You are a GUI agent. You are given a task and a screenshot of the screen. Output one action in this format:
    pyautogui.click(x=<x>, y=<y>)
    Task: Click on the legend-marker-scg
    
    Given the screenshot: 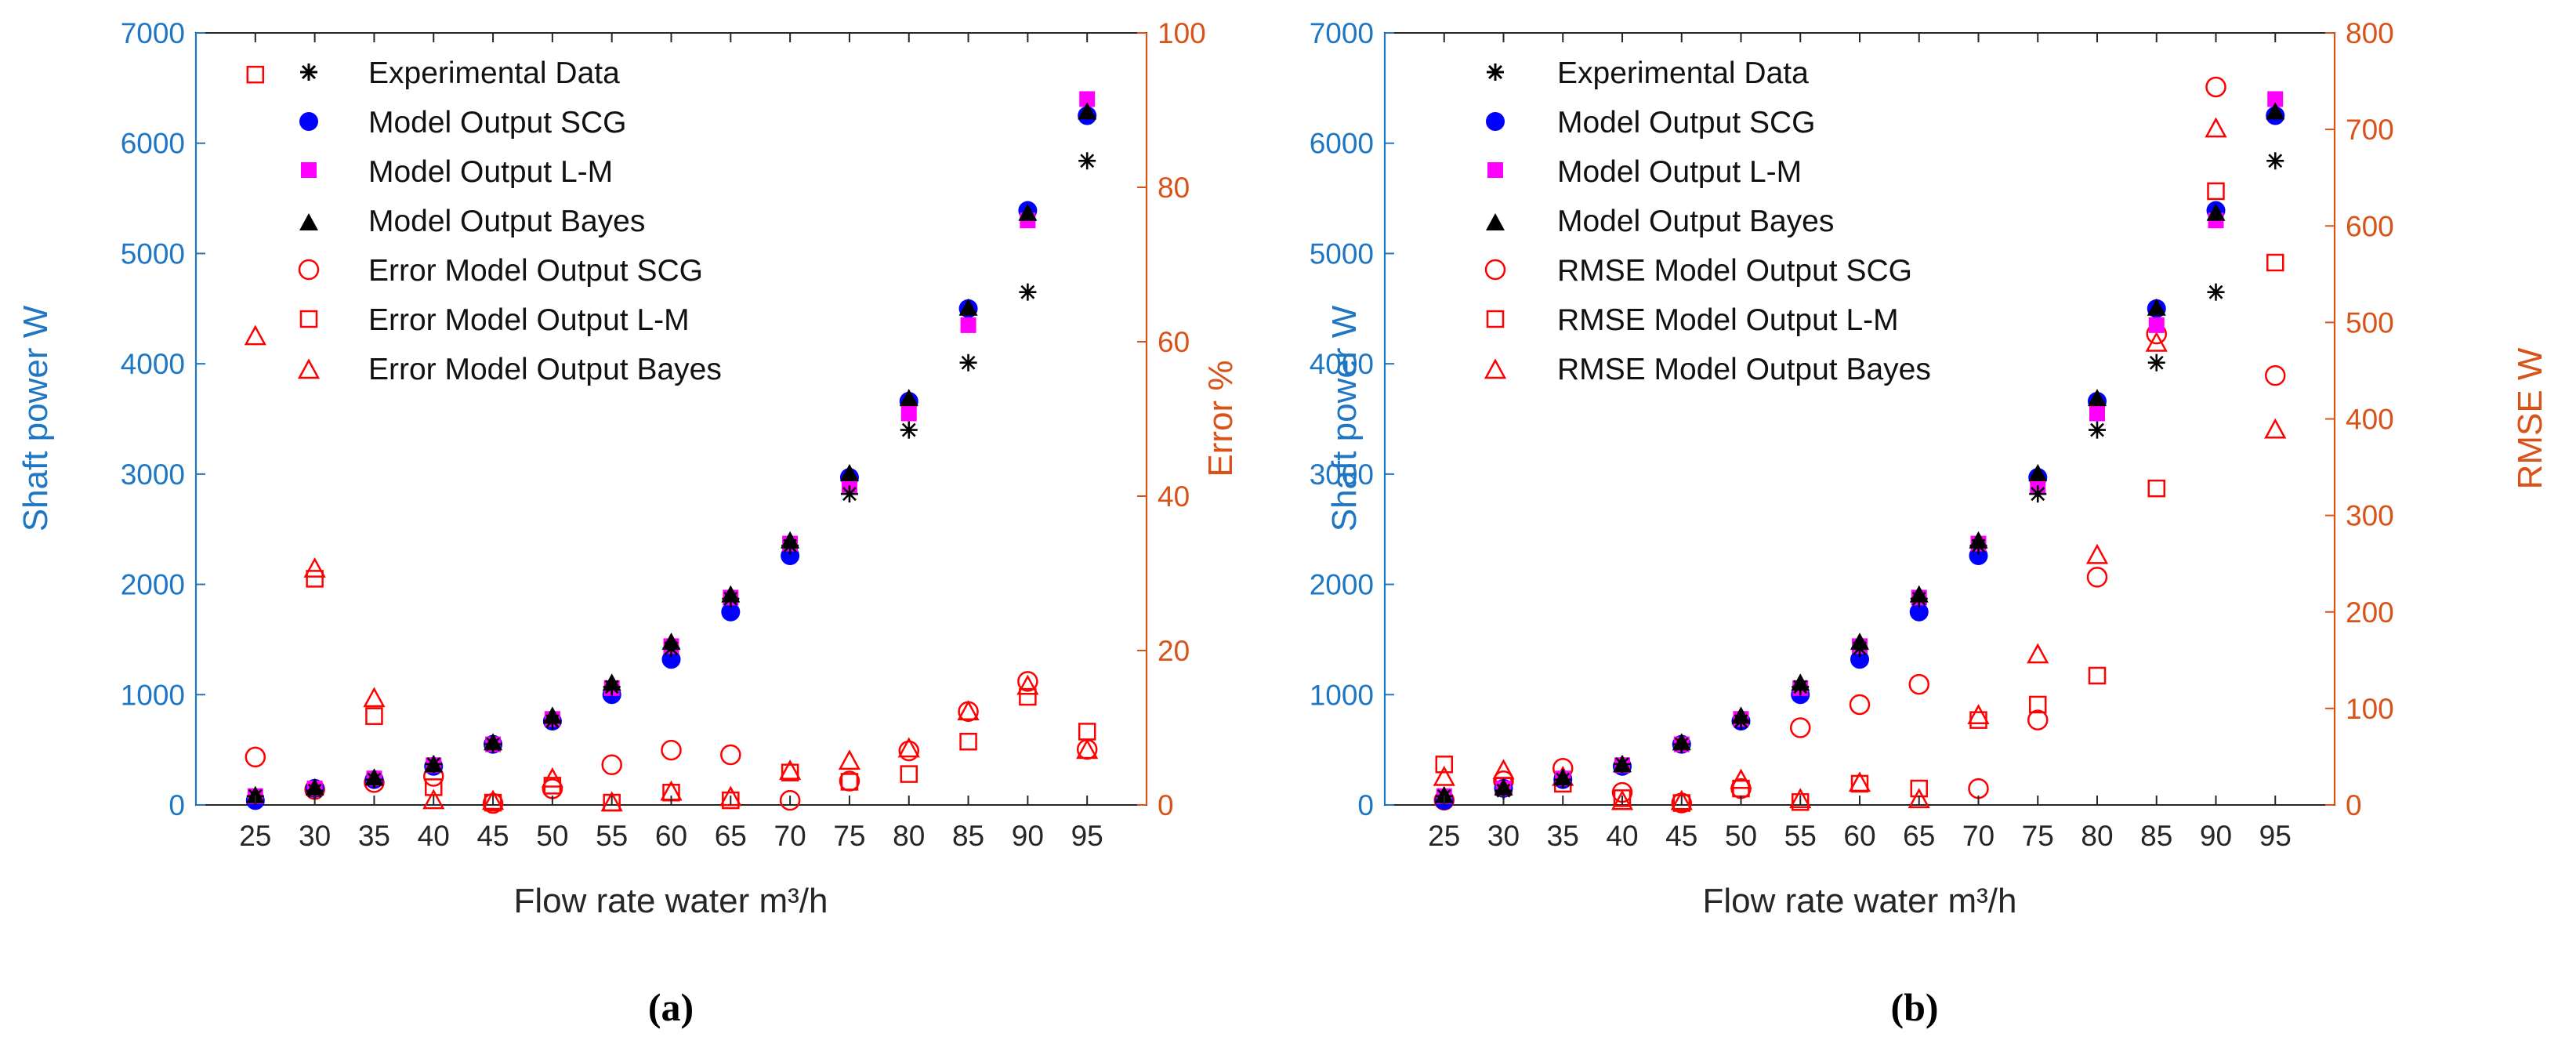 What is the action you would take?
    pyautogui.click(x=308, y=121)
    